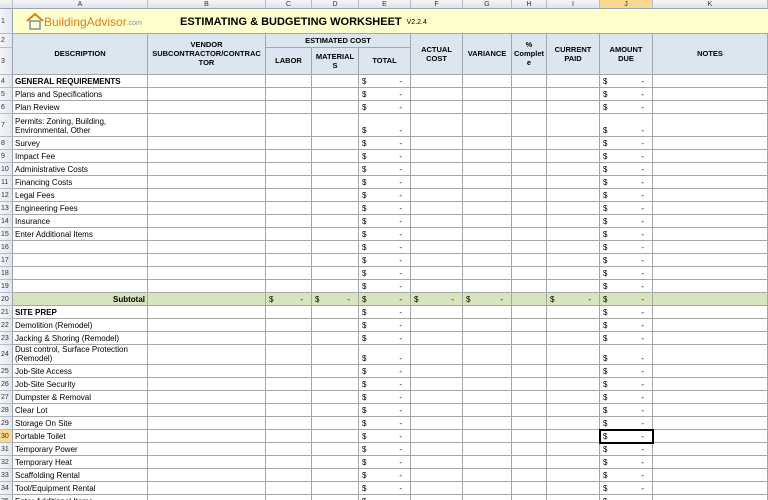 Image resolution: width=768 pixels, height=500 pixels. I want to click on row-header: 21, so click(6, 312).